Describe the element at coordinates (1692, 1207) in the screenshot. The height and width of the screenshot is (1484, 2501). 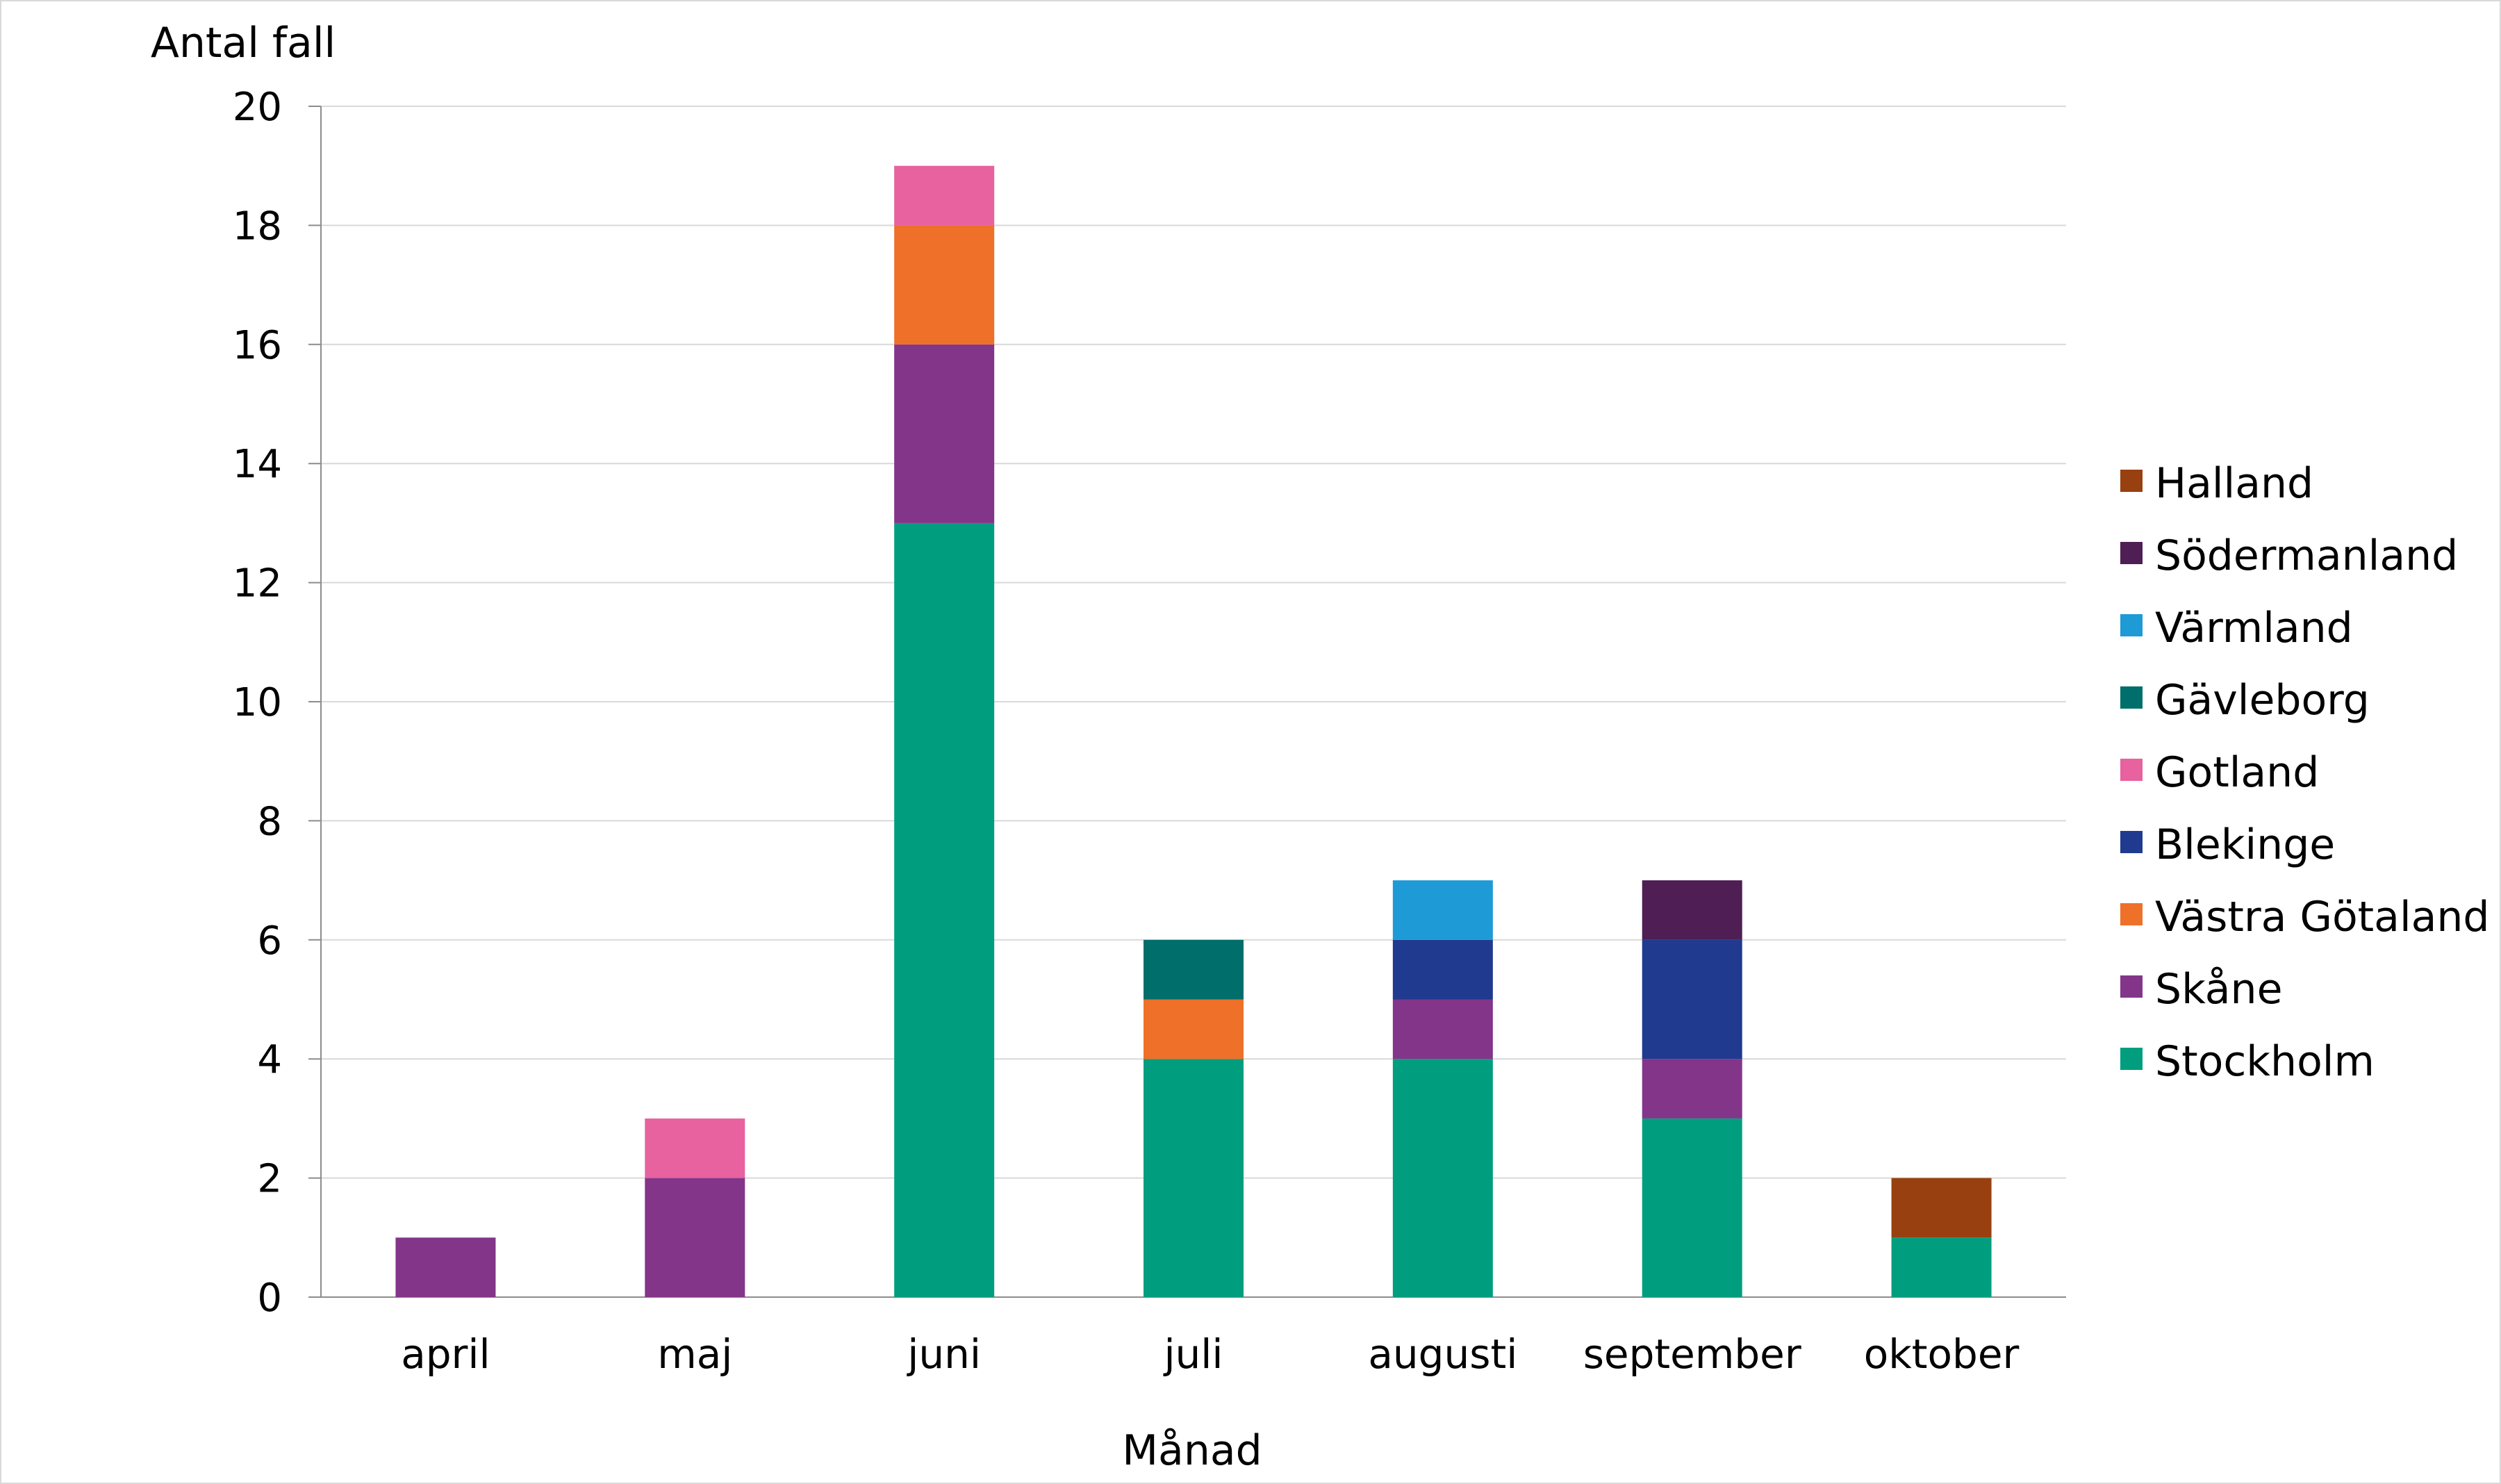
I see `bar-september-stockholm` at that location.